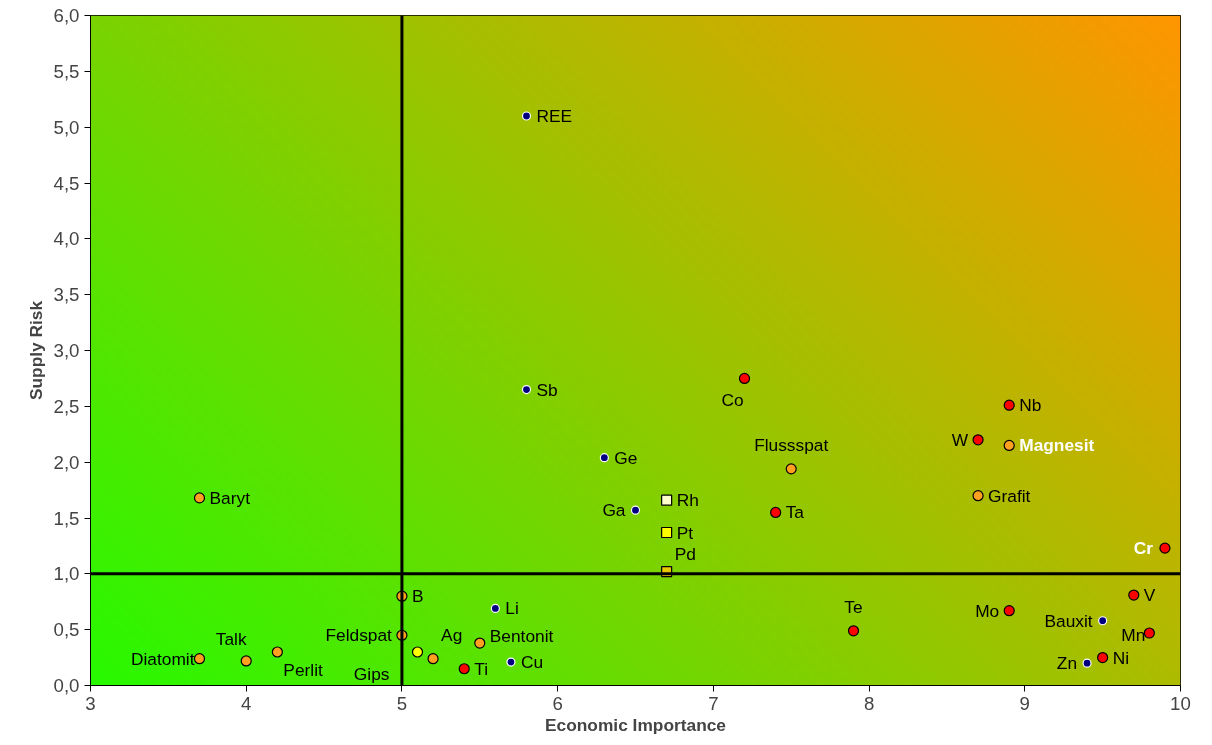 The width and height of the screenshot is (1212, 745). I want to click on annotation: Co, so click(732, 400).